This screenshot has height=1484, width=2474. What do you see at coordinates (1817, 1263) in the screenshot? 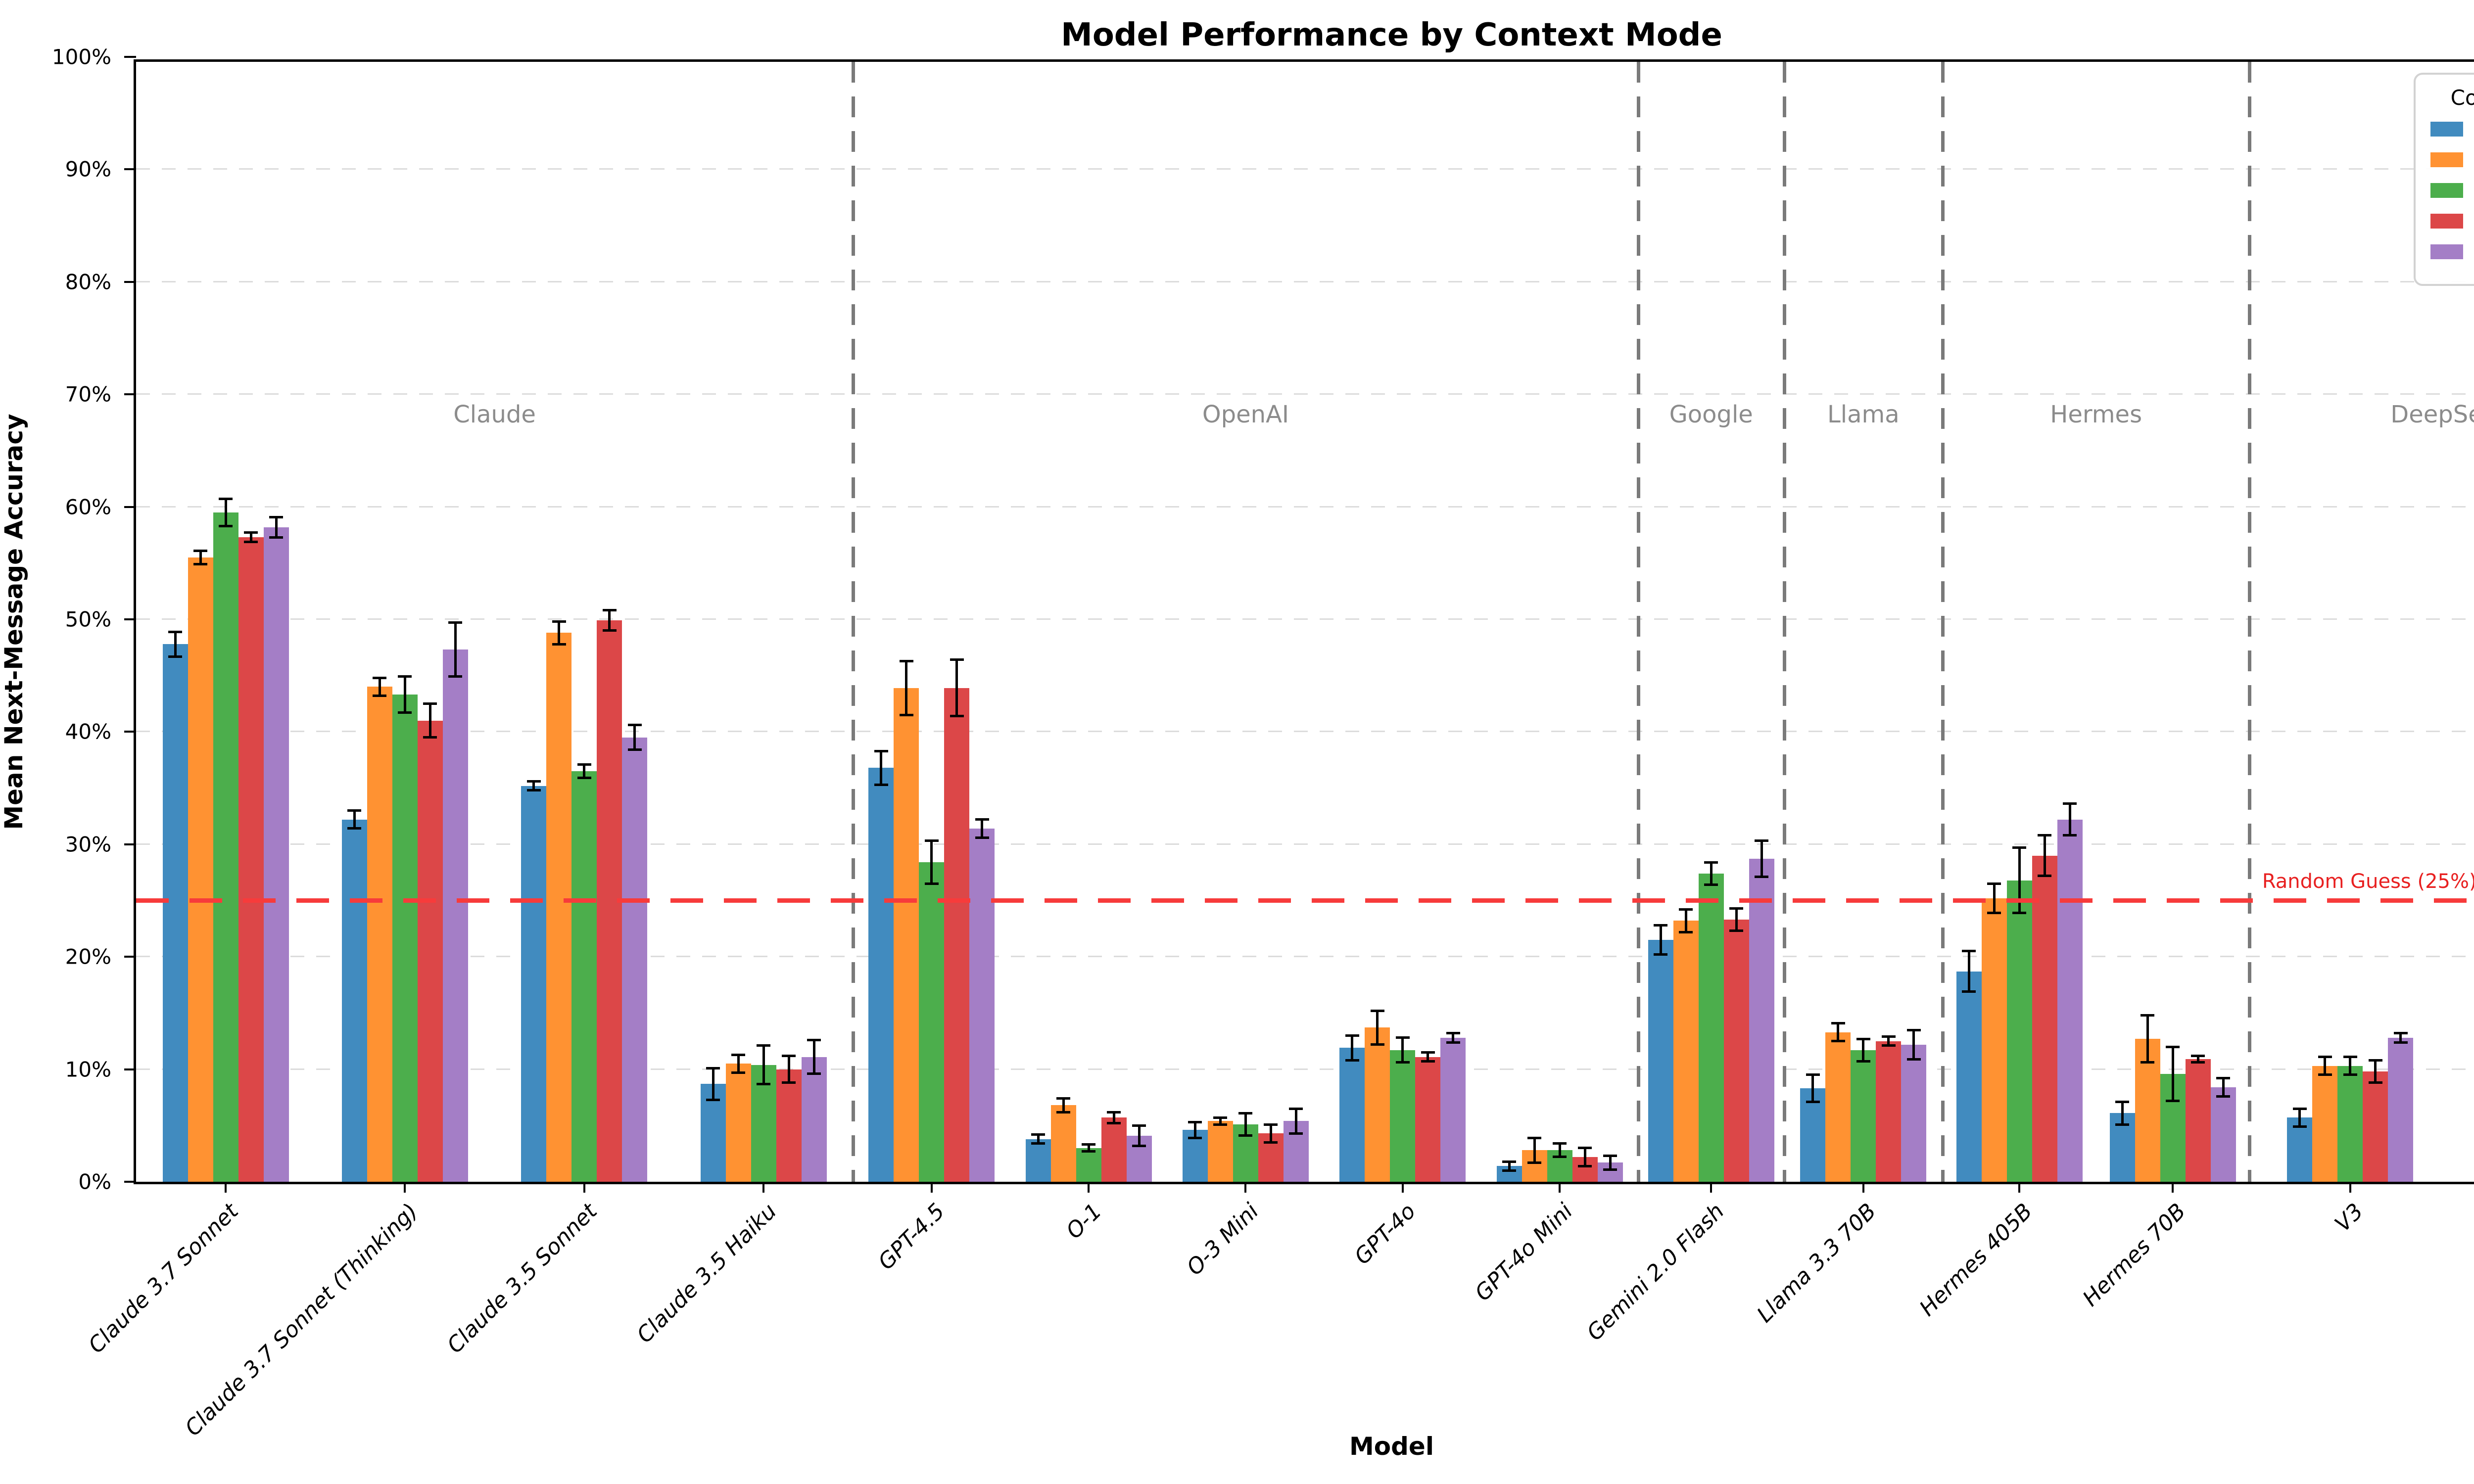
I see `x-label-llama-3-3-70b: Llama 3.3 70B` at bounding box center [1817, 1263].